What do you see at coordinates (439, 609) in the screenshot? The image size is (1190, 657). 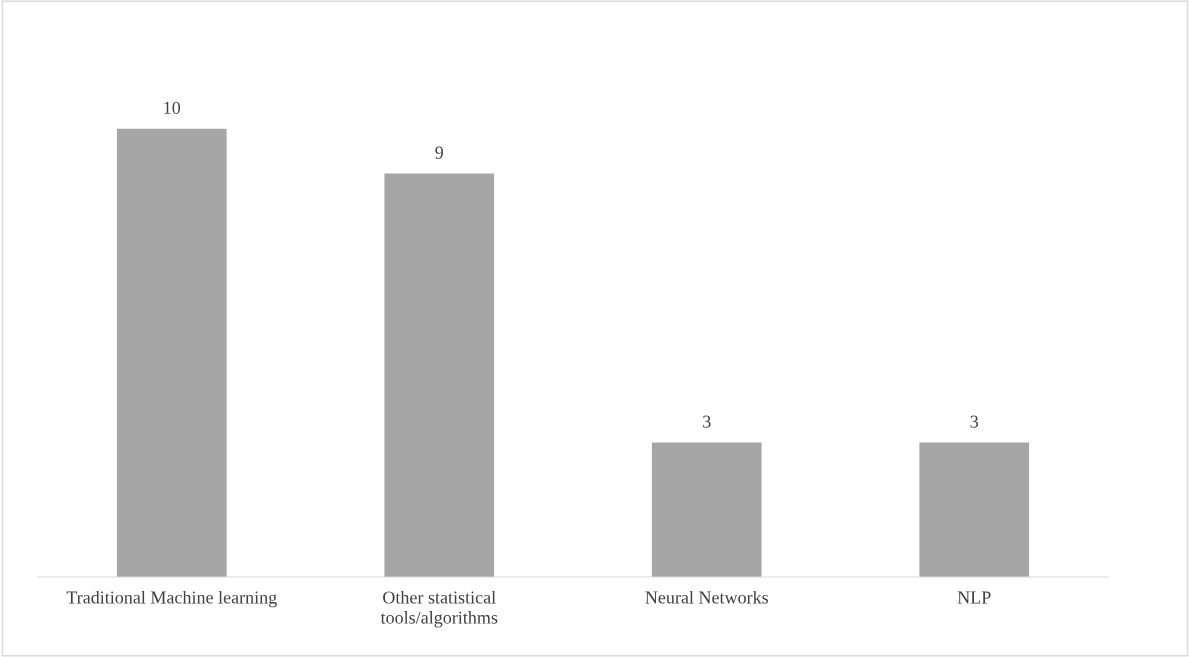 I see `x-tick-label: Other statistical tools/algorithms` at bounding box center [439, 609].